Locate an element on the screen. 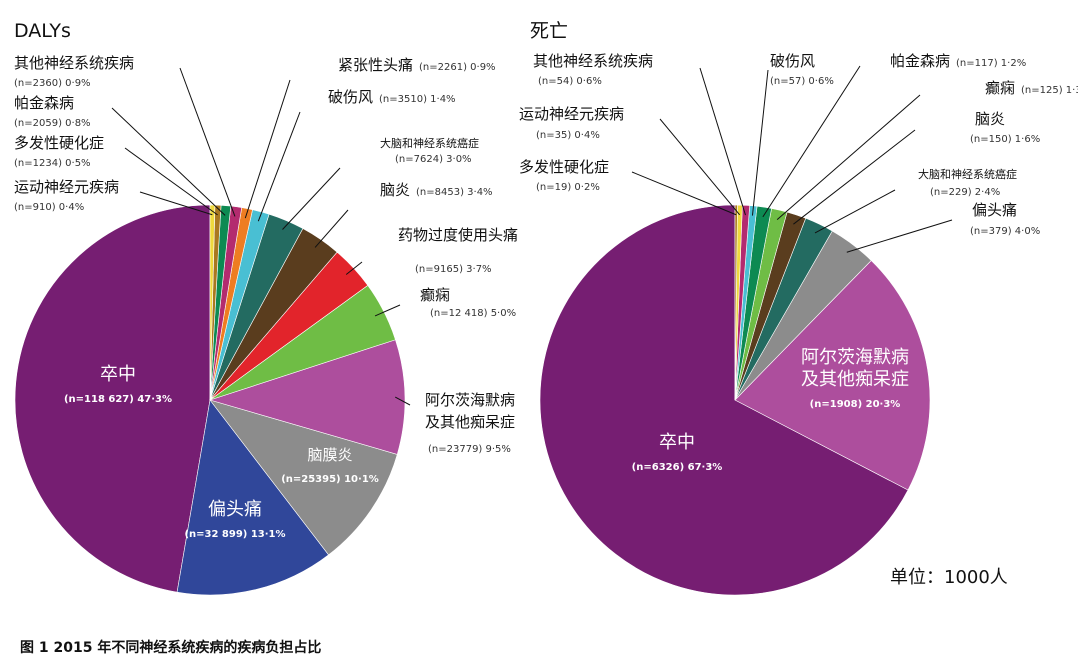 Image resolution: width=1078 pixels, height=672 pixels. slice-value-0: (n=118 627) 47·3% is located at coordinates (118, 399).